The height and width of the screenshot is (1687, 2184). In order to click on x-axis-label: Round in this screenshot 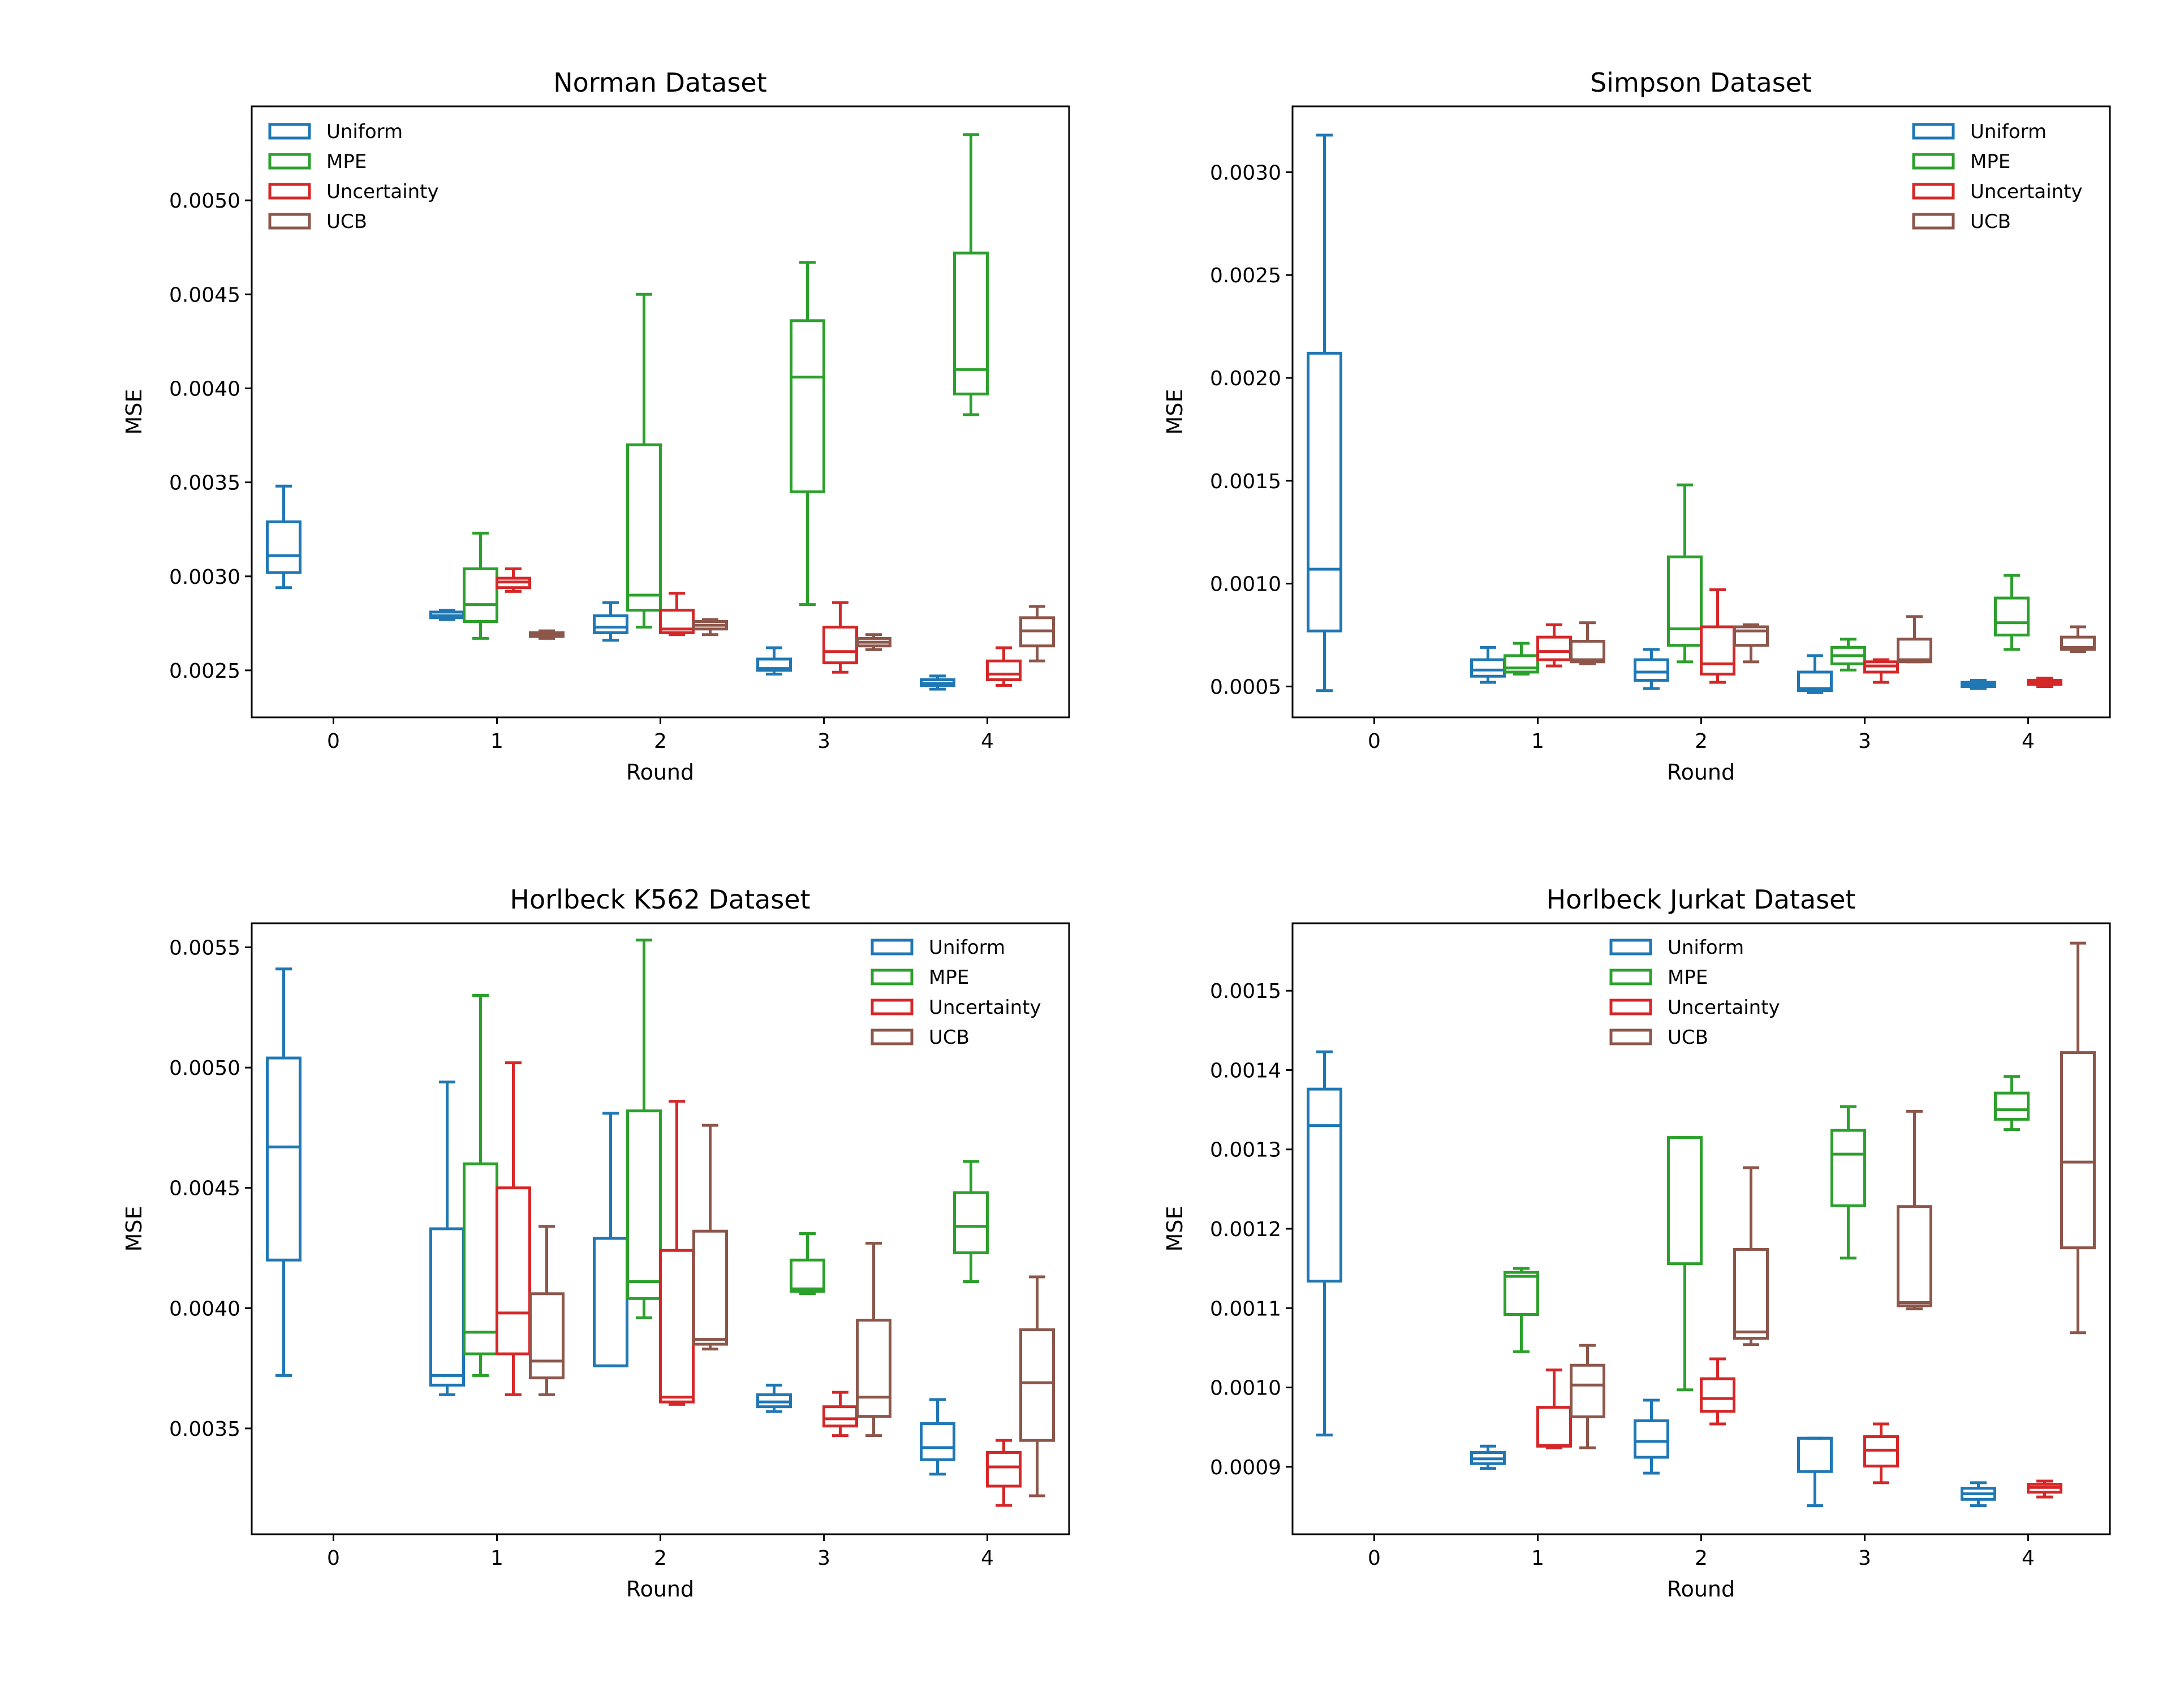, I will do `click(660, 1589)`.